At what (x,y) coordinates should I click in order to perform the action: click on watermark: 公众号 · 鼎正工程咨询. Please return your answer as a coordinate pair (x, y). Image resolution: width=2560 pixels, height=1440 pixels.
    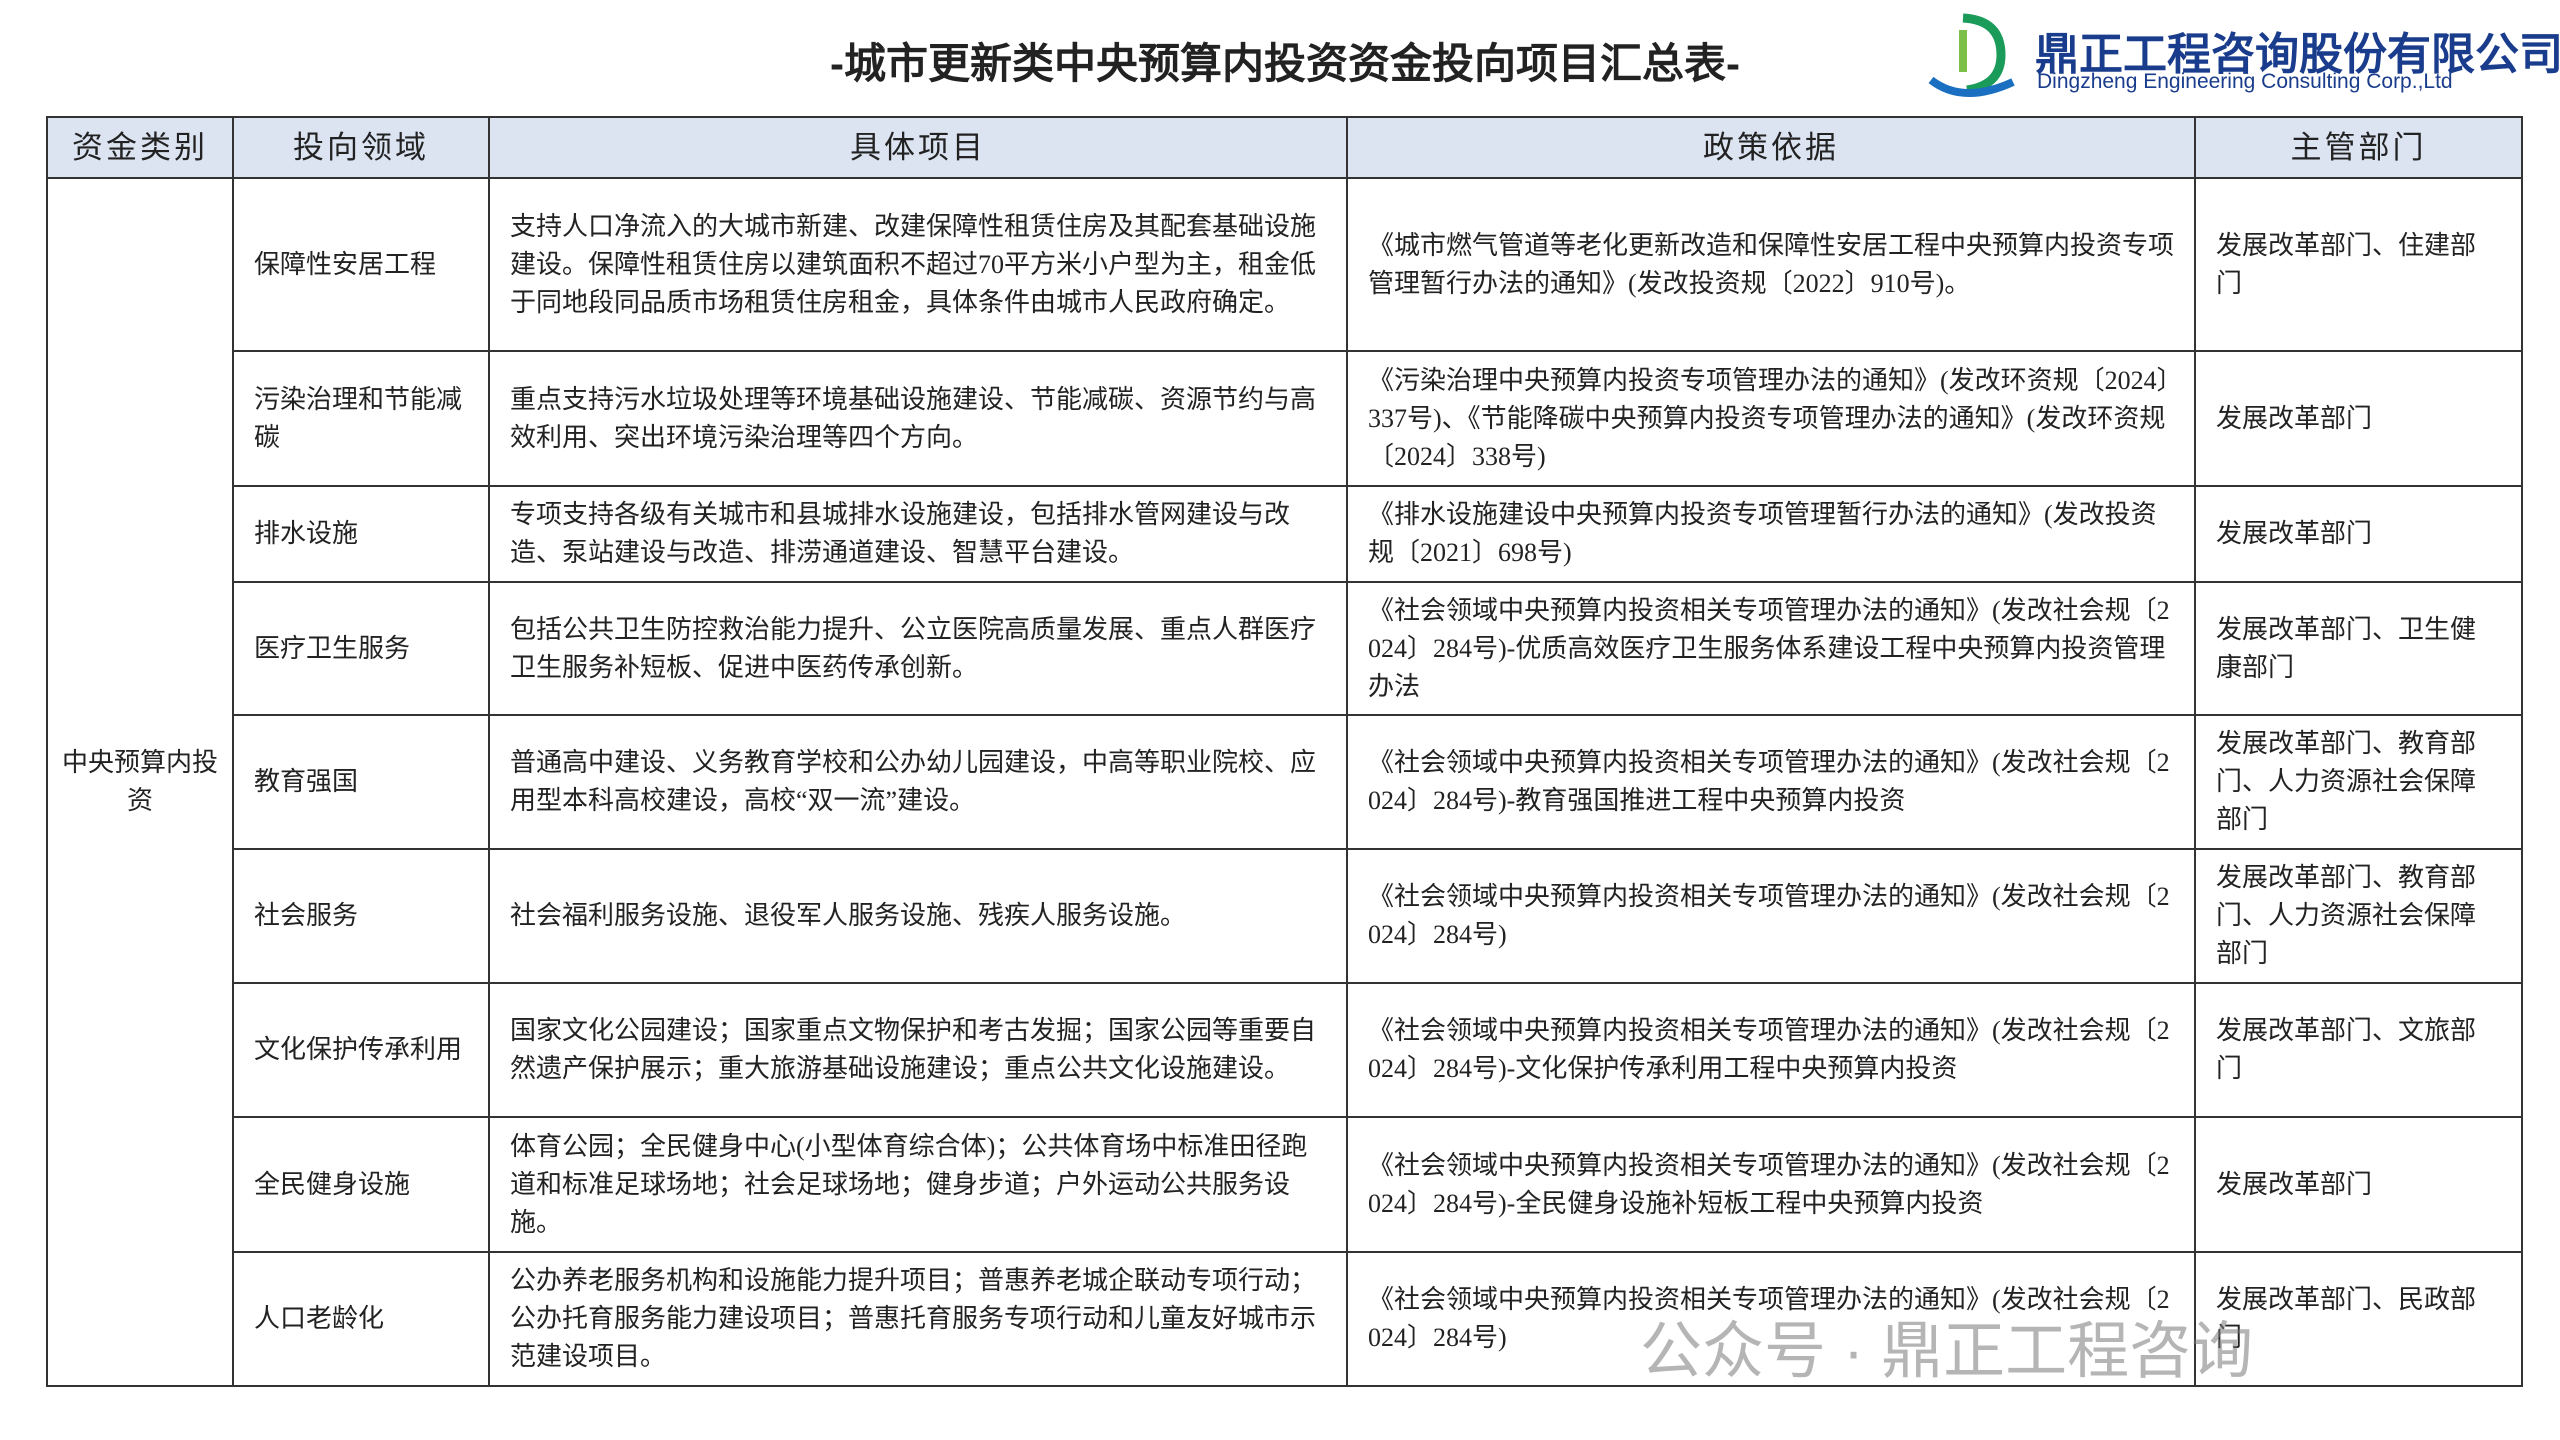
    Looking at the image, I should click on (1947, 1351).